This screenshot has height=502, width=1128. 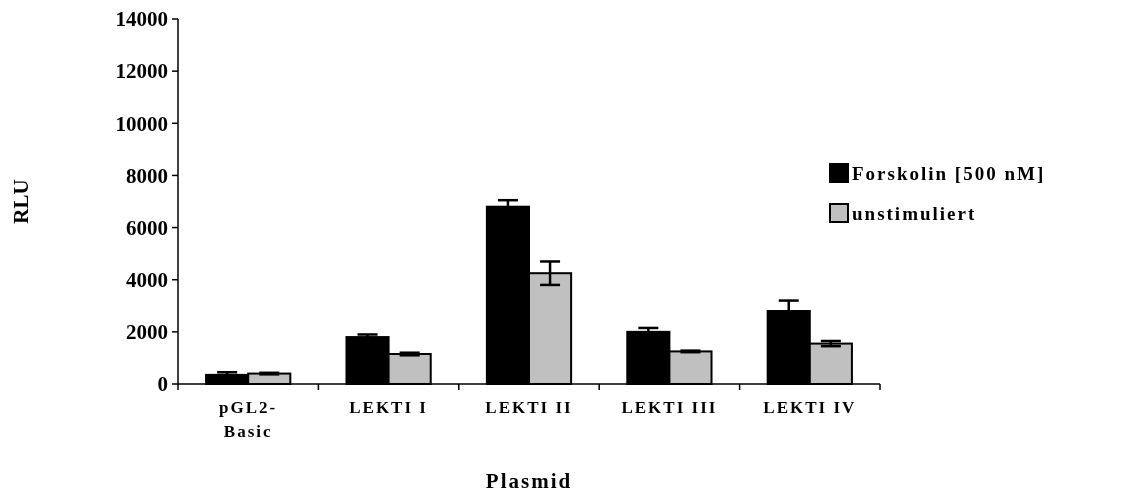 I want to click on x-tick-label: LEKTI III, so click(x=669, y=407).